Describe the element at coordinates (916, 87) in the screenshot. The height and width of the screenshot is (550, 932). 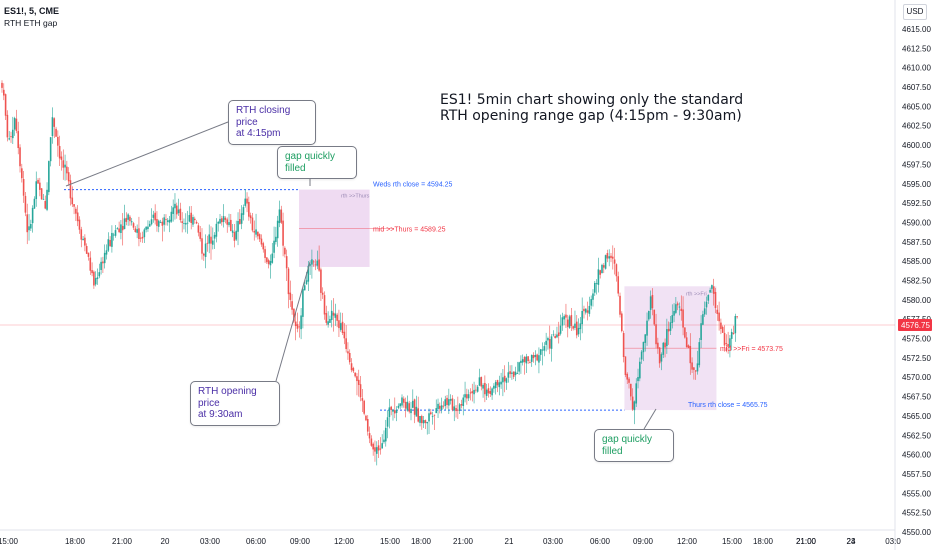
I see `y-tick-label: 4607.50` at that location.